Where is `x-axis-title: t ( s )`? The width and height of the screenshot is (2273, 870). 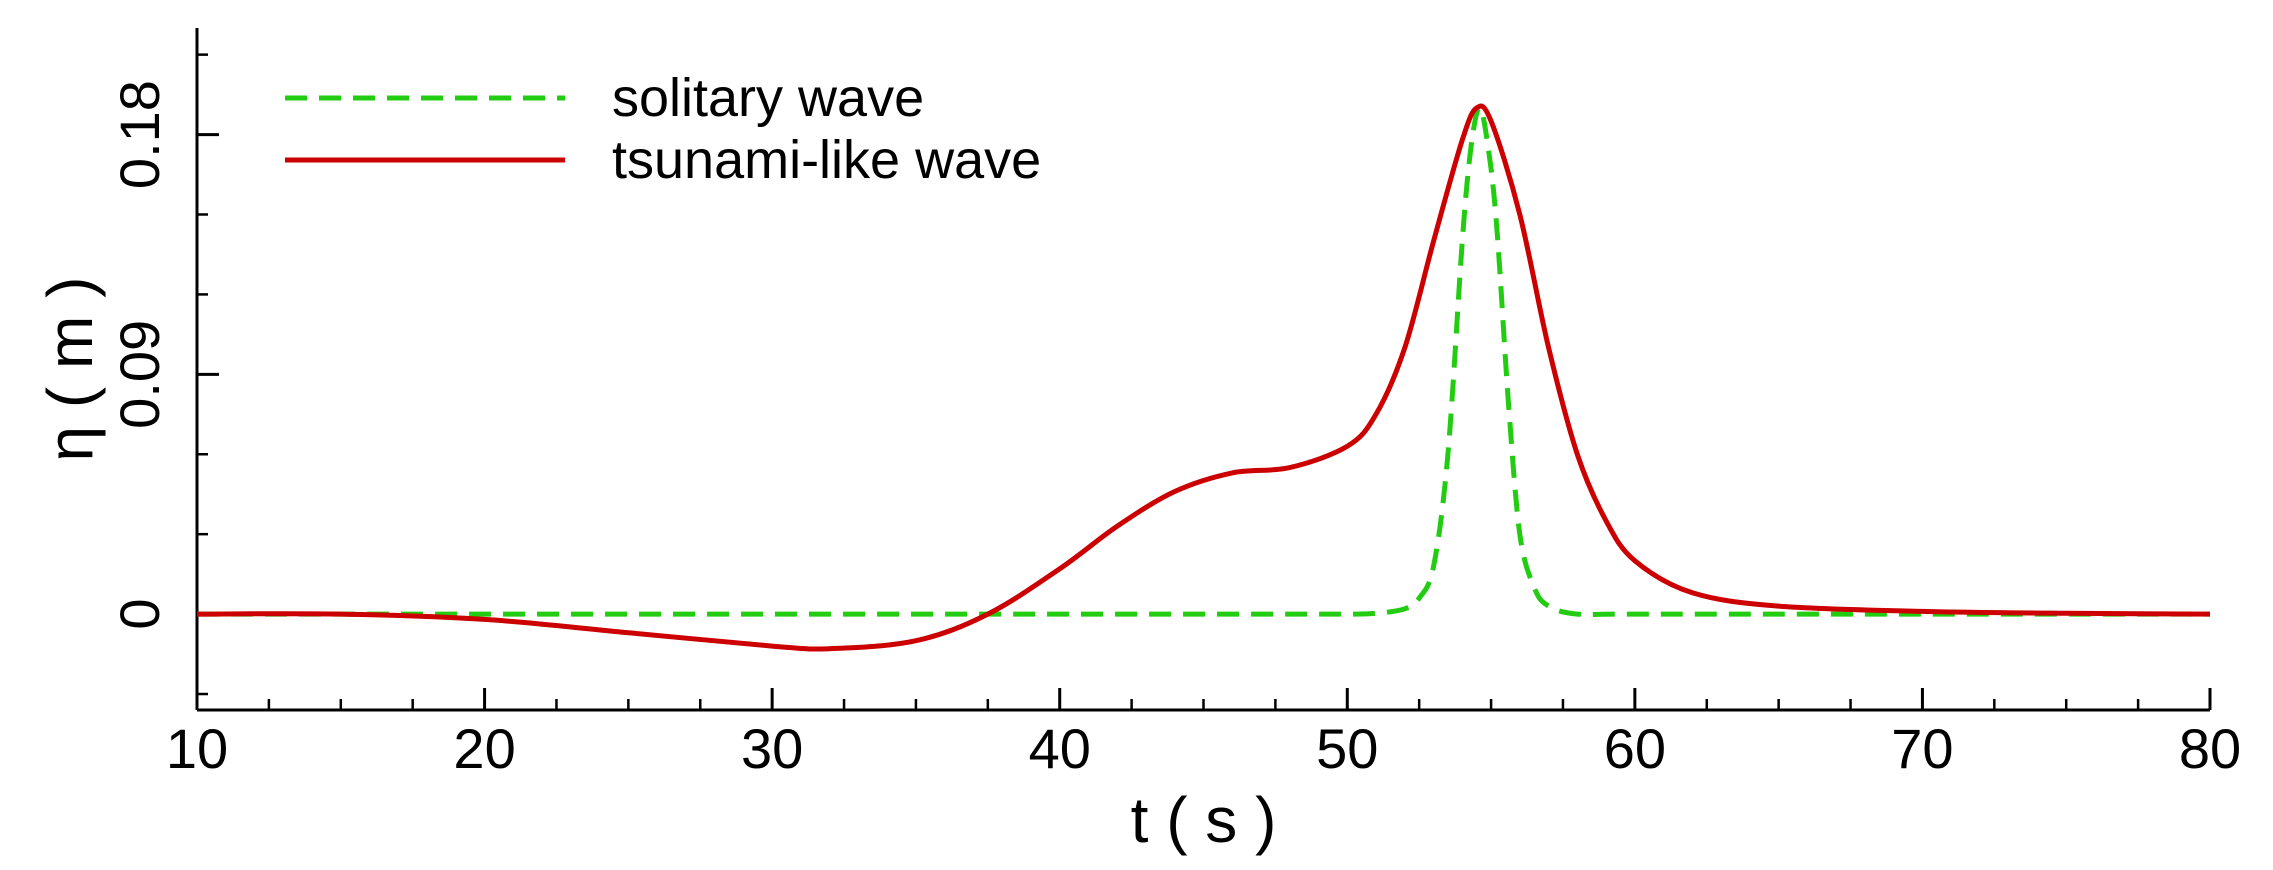
x-axis-title: t ( s ) is located at coordinates (1204, 820).